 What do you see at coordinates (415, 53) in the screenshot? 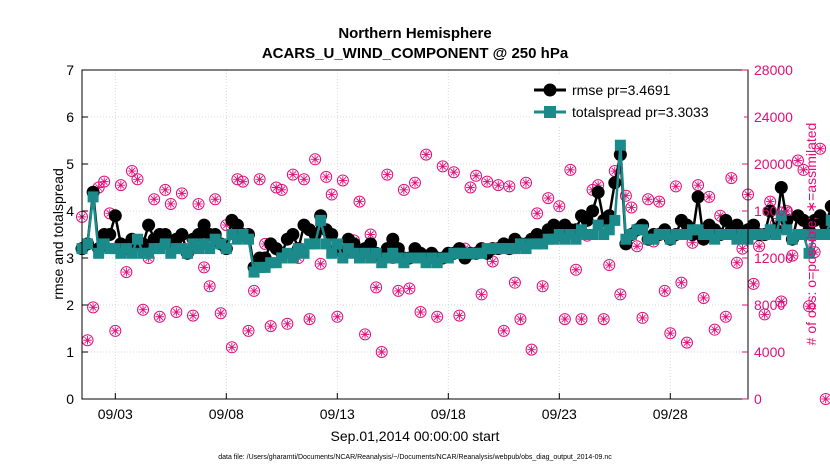
I see `chart-title-line2: ACARS_U_WIND_COMPONENT @ 250 hPa` at bounding box center [415, 53].